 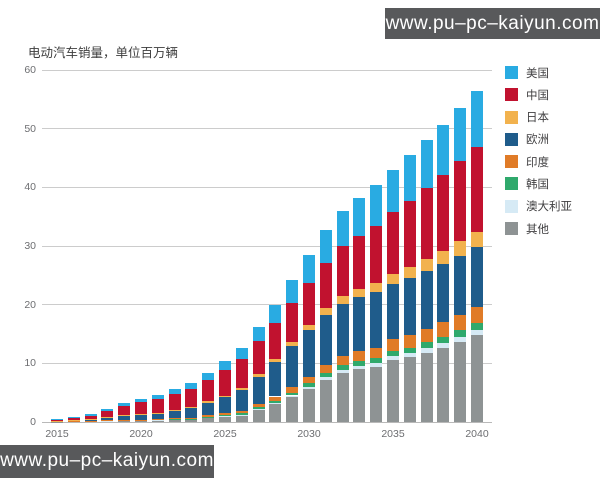 I want to click on bar-2016-segment-china, so click(x=73, y=419).